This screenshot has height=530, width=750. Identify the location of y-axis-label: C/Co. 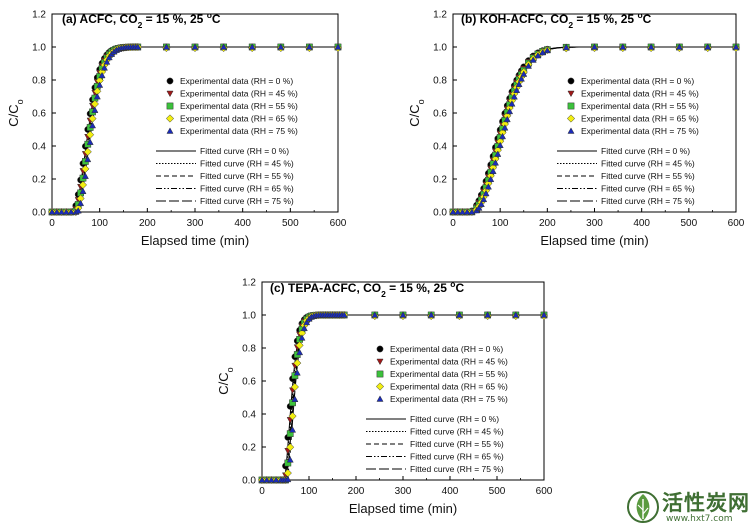
(416, 112).